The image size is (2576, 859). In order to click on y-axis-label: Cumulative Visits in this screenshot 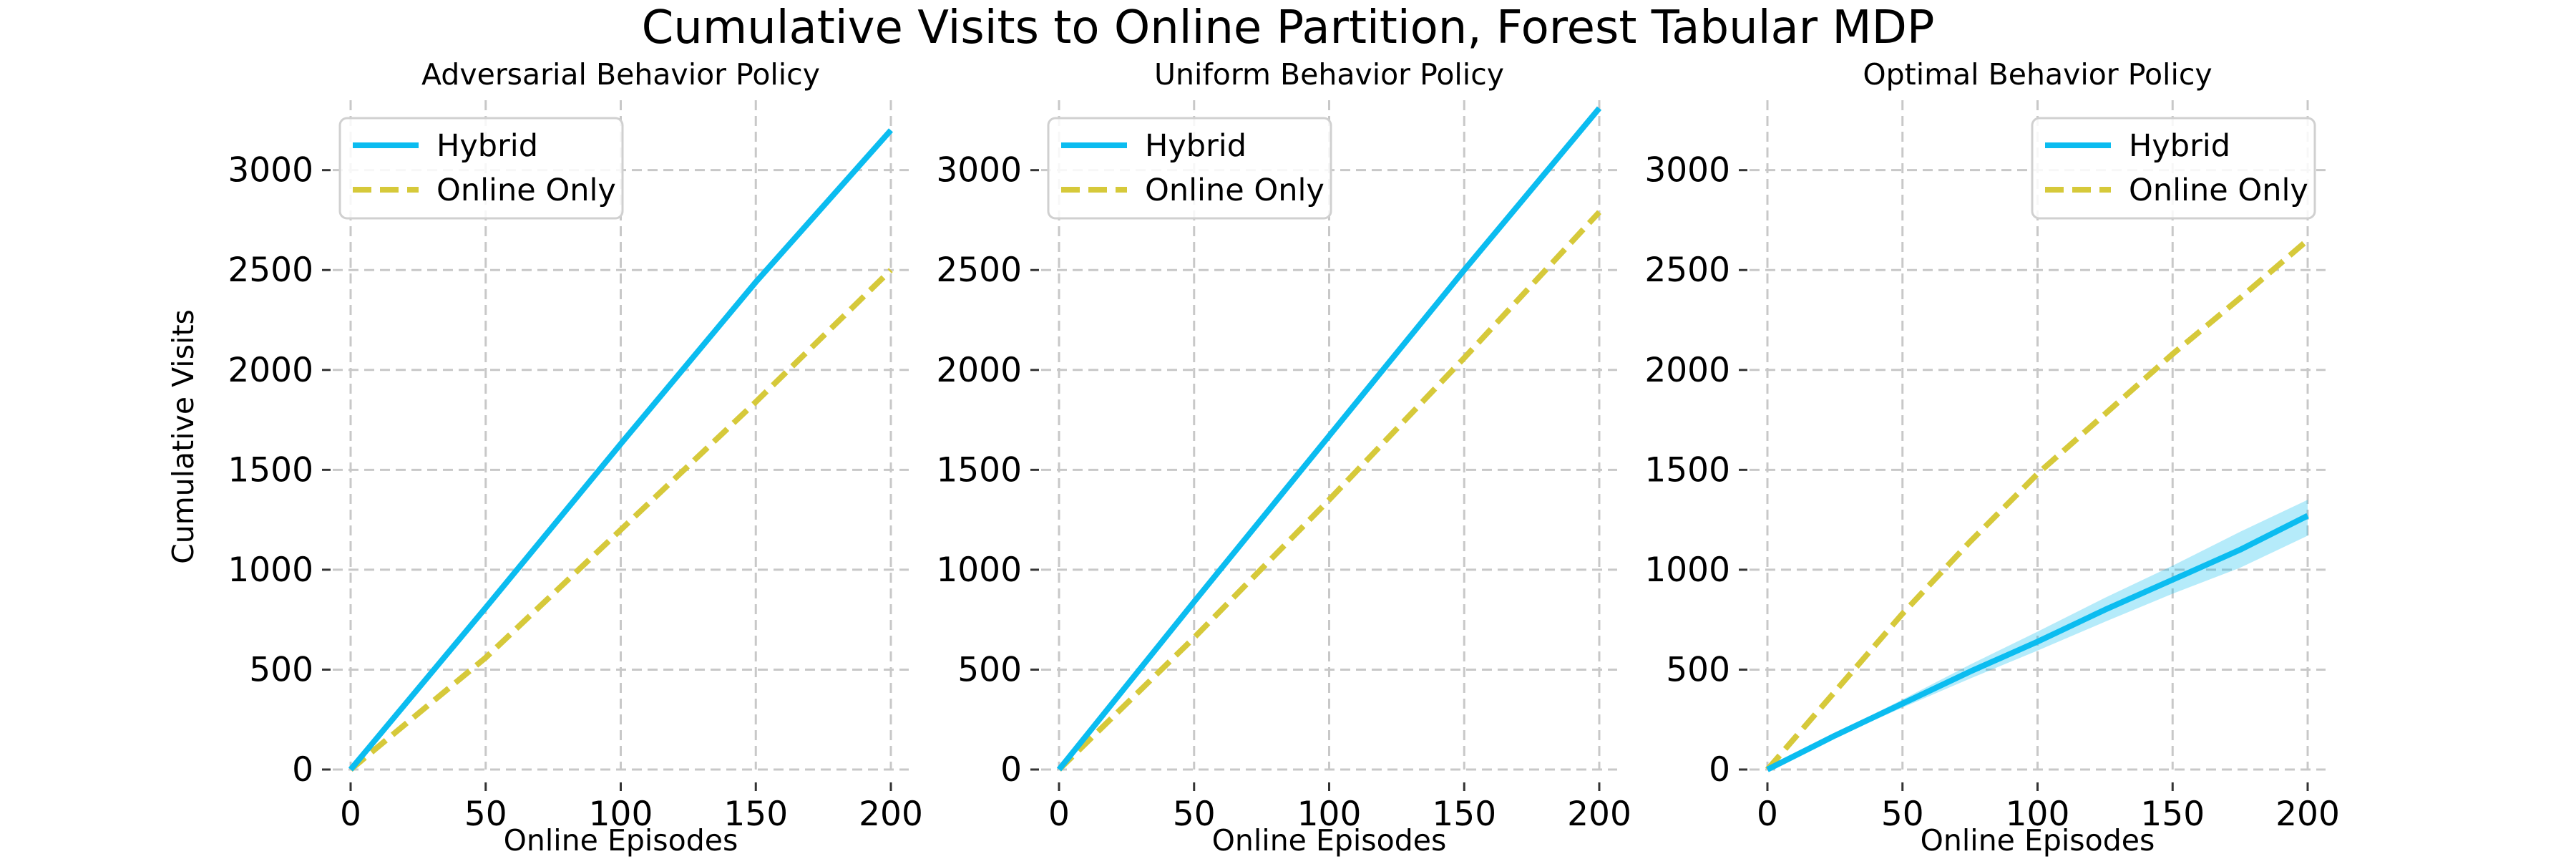, I will do `click(183, 436)`.